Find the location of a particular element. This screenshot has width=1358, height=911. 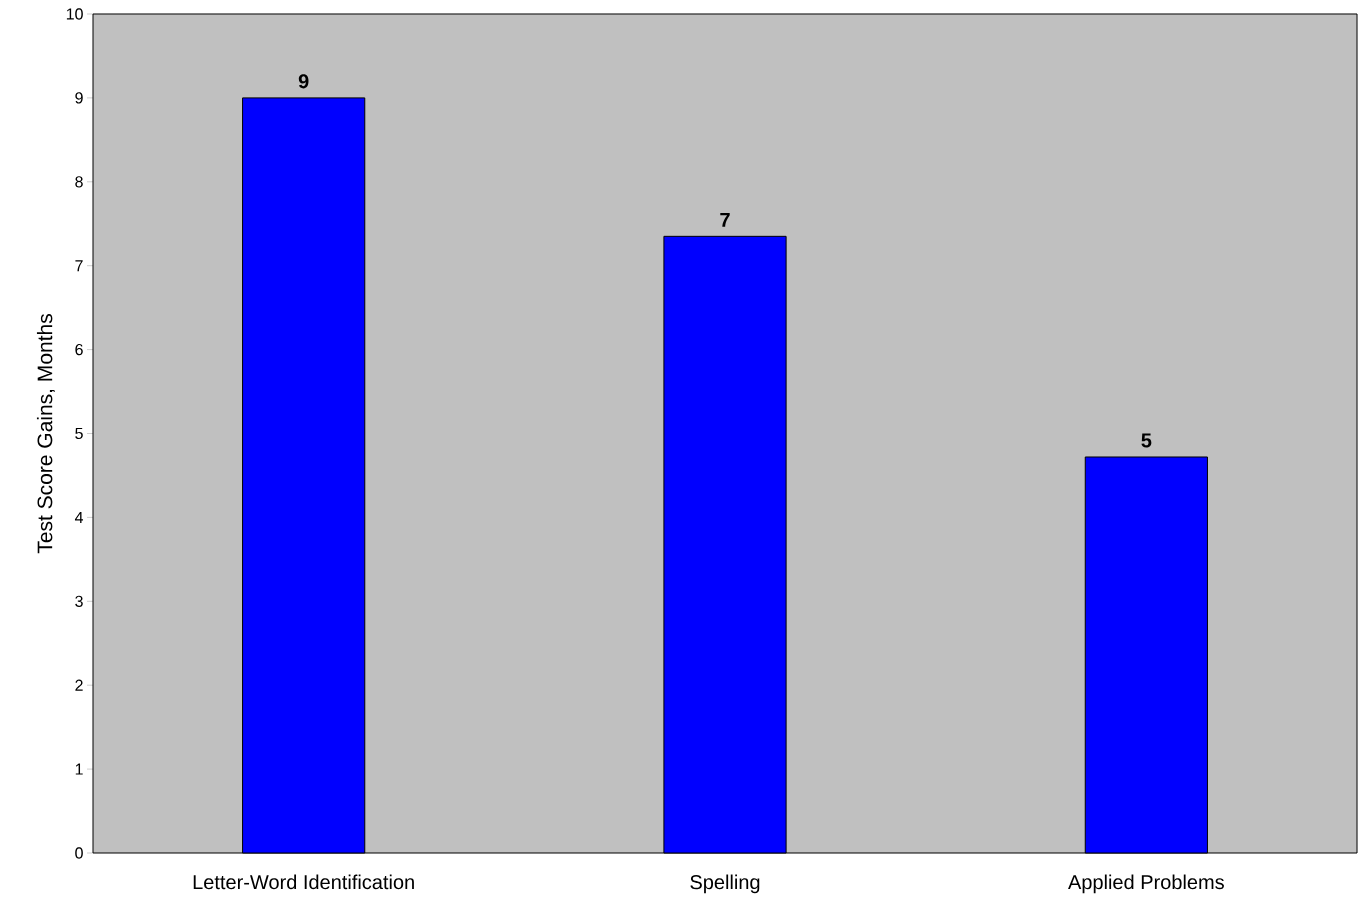

y-tick-label: 7 is located at coordinates (79, 266).